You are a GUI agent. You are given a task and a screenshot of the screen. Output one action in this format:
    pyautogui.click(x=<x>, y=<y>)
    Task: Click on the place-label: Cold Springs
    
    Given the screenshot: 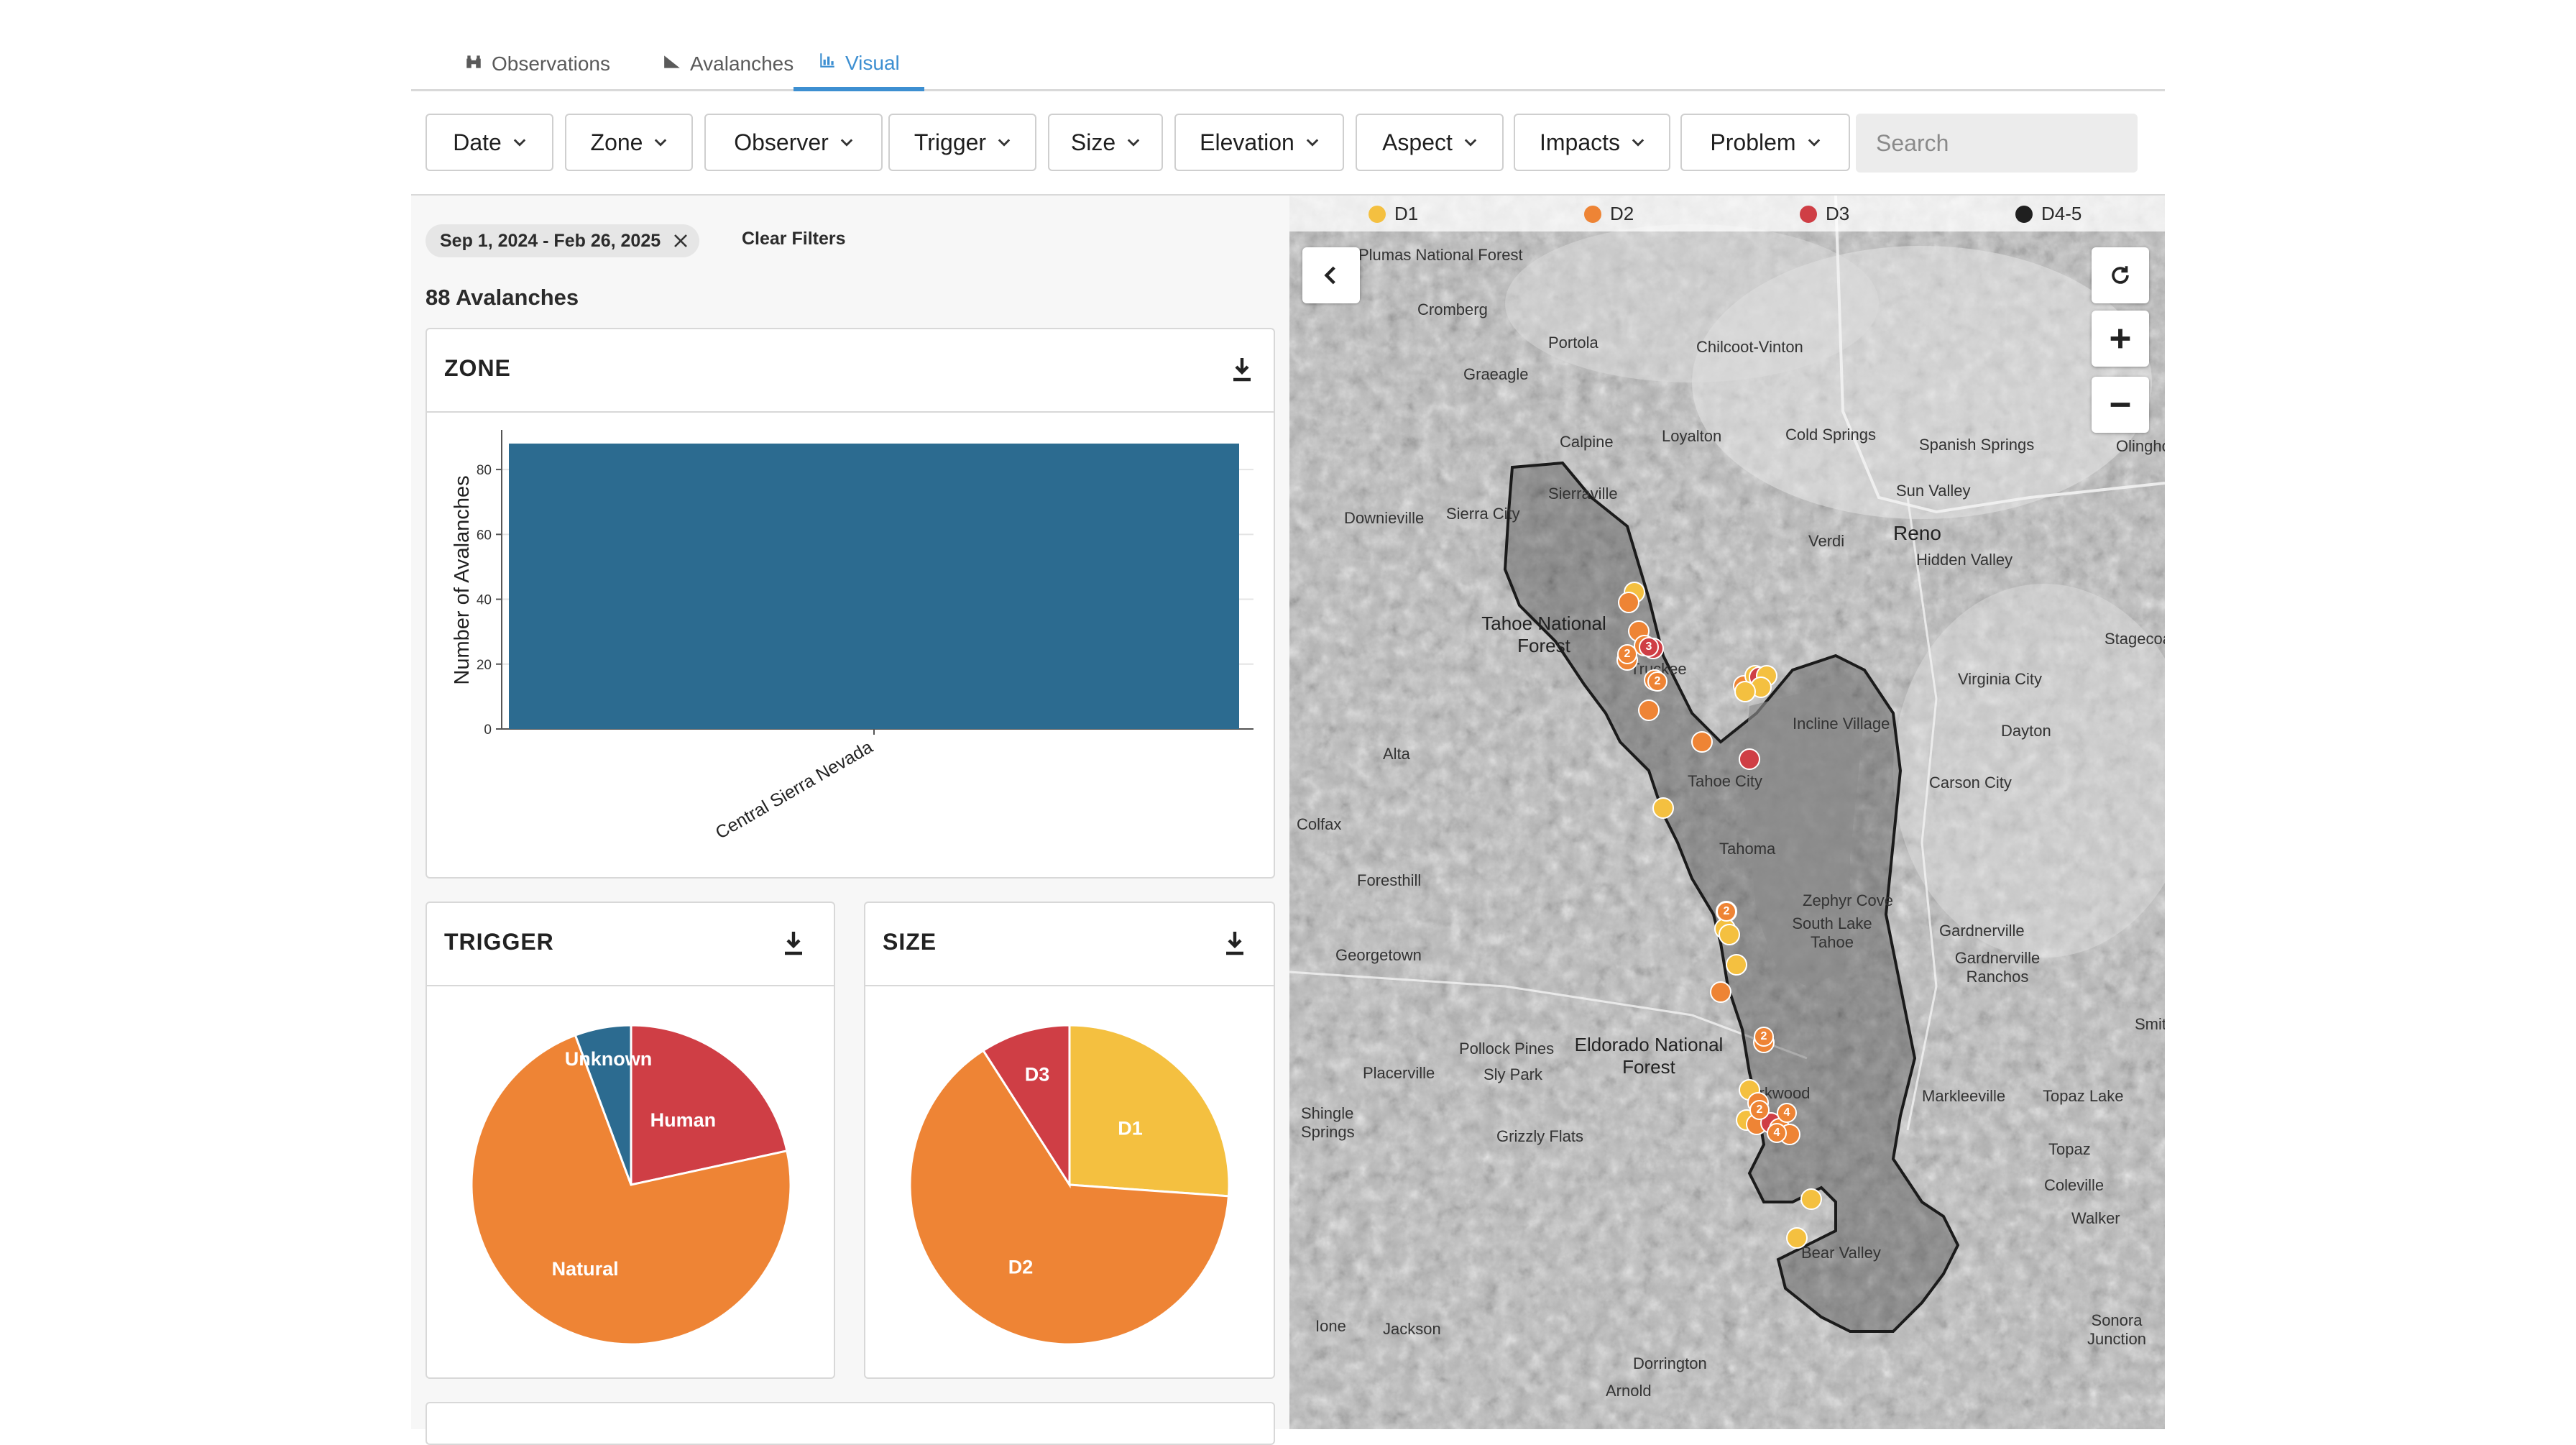 What is the action you would take?
    pyautogui.click(x=1830, y=435)
    